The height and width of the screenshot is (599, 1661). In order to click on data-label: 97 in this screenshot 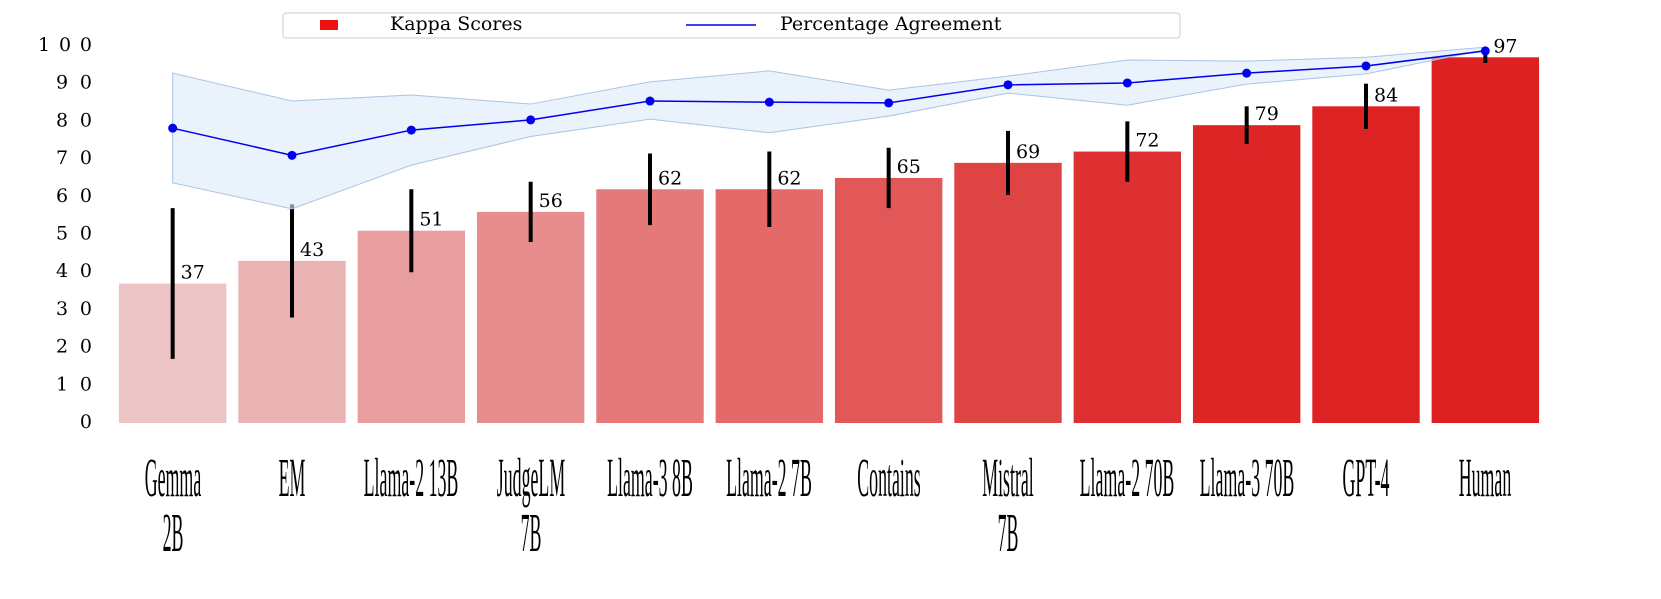, I will do `click(1505, 46)`.